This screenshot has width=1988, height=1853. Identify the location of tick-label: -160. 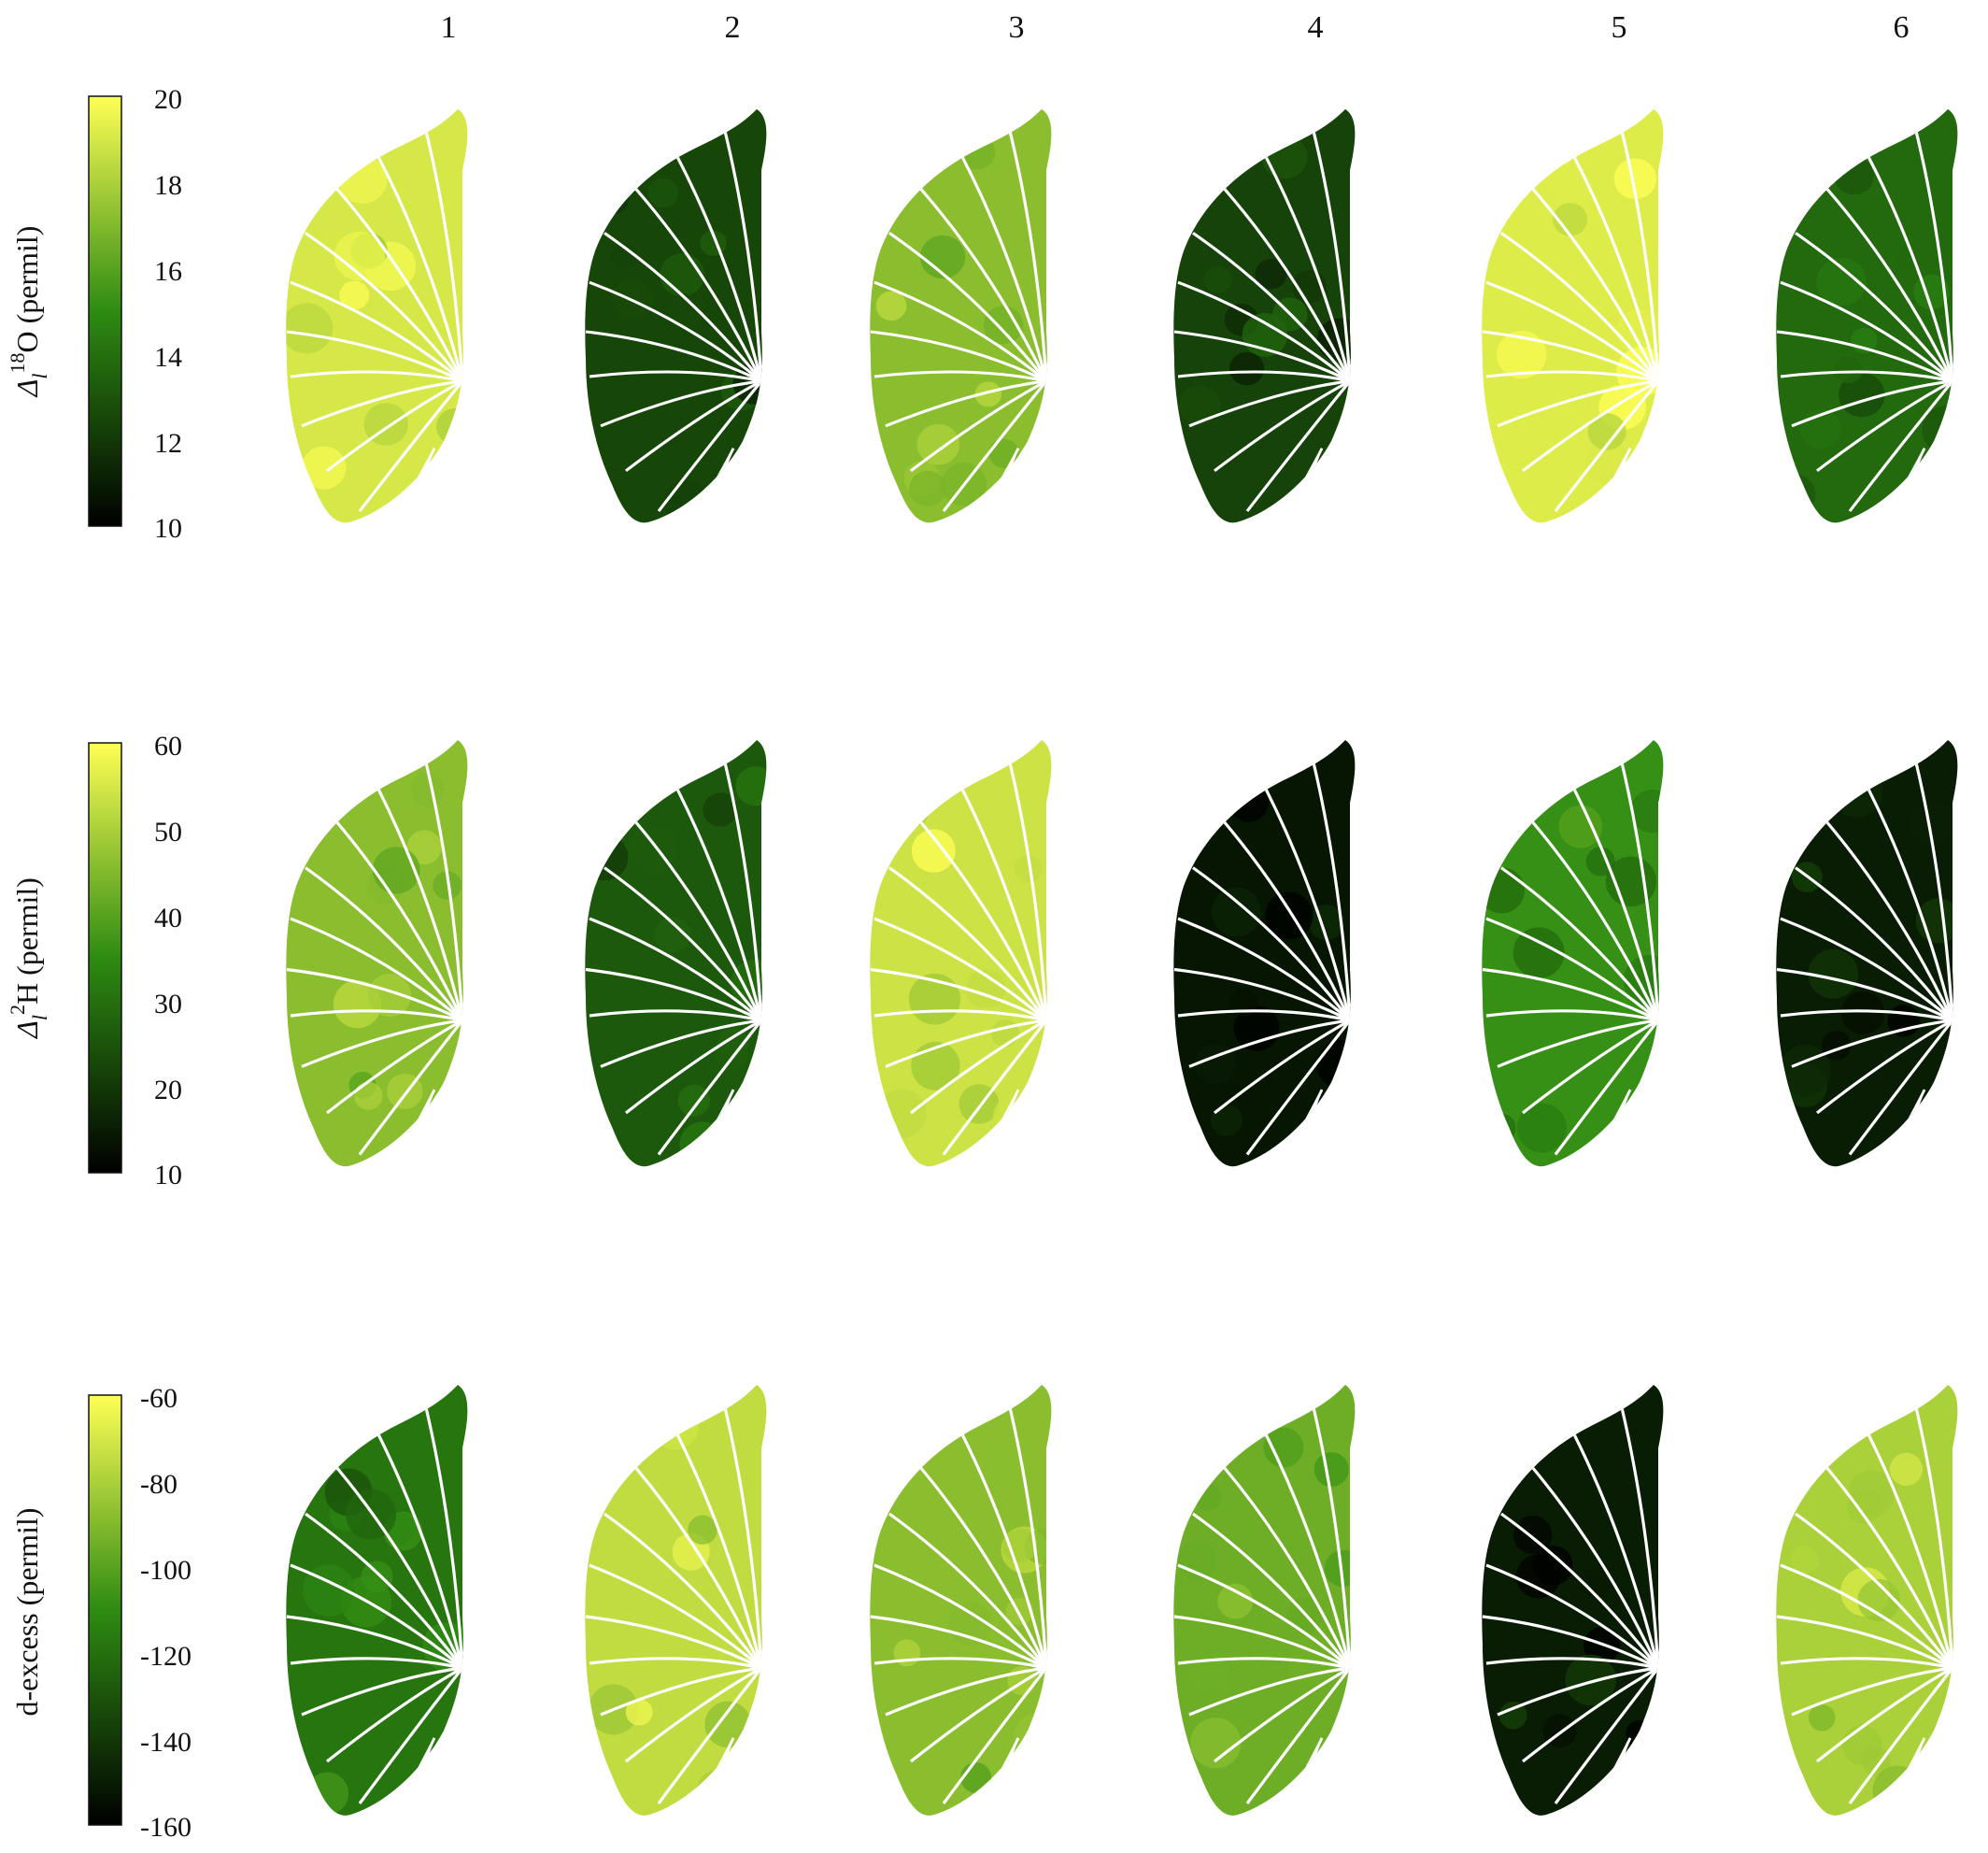
(166, 1827).